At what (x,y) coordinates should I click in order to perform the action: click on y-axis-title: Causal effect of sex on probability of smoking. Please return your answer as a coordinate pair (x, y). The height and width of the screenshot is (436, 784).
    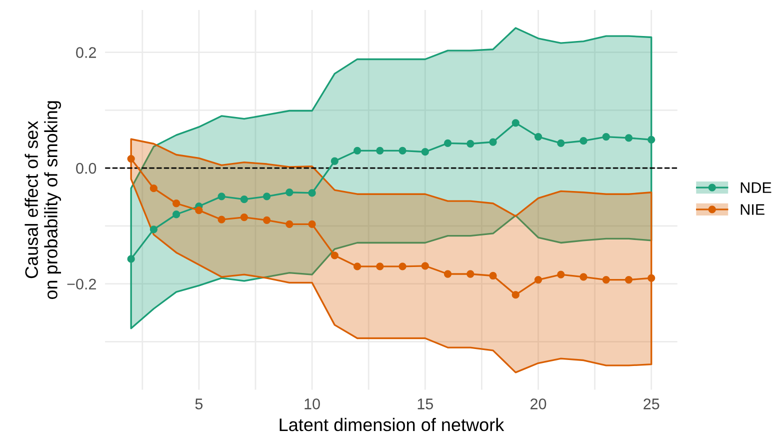
    Looking at the image, I should click on (43, 200).